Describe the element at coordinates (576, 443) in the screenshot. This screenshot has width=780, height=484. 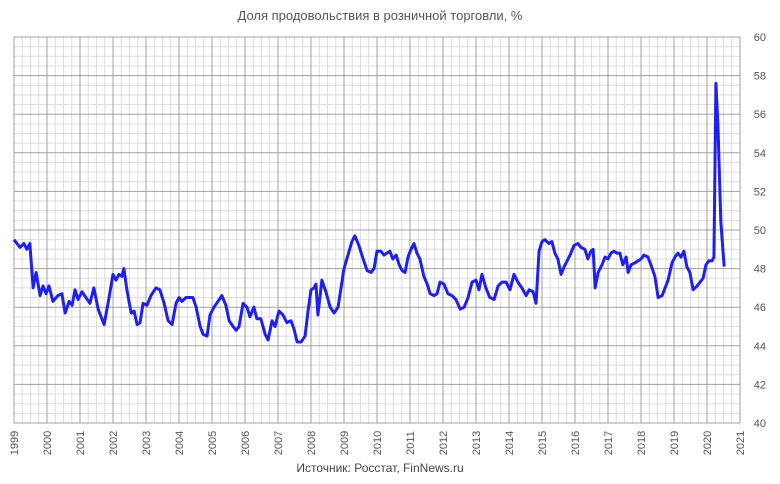
I see `x-tick-label: 2016` at that location.